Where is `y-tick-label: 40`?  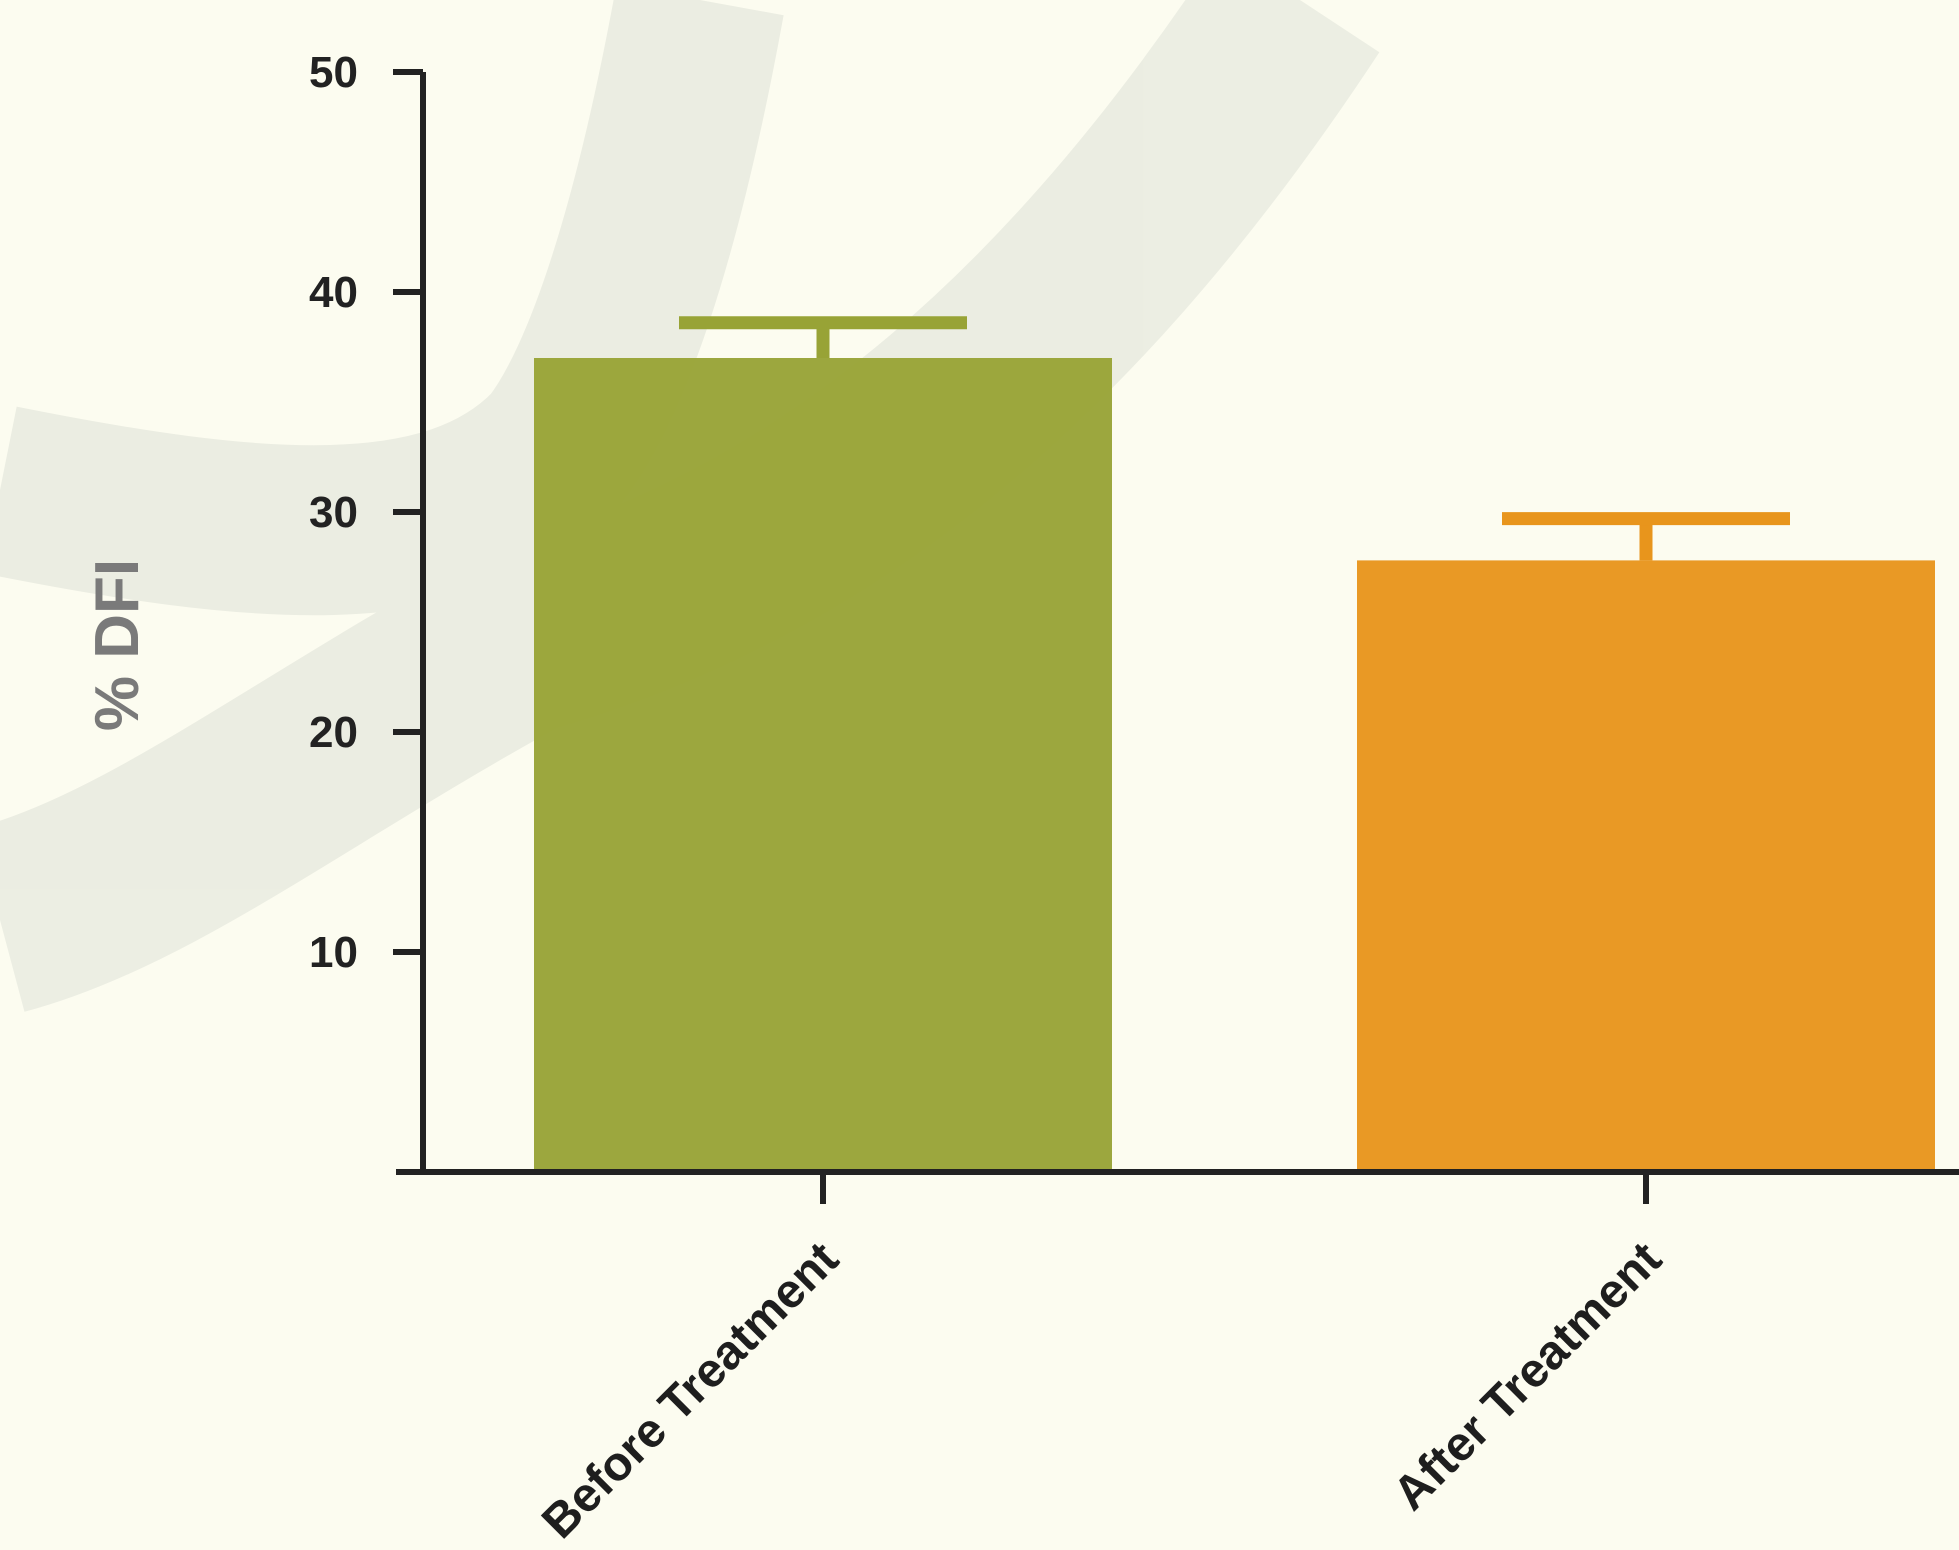 y-tick-label: 40 is located at coordinates (333, 292).